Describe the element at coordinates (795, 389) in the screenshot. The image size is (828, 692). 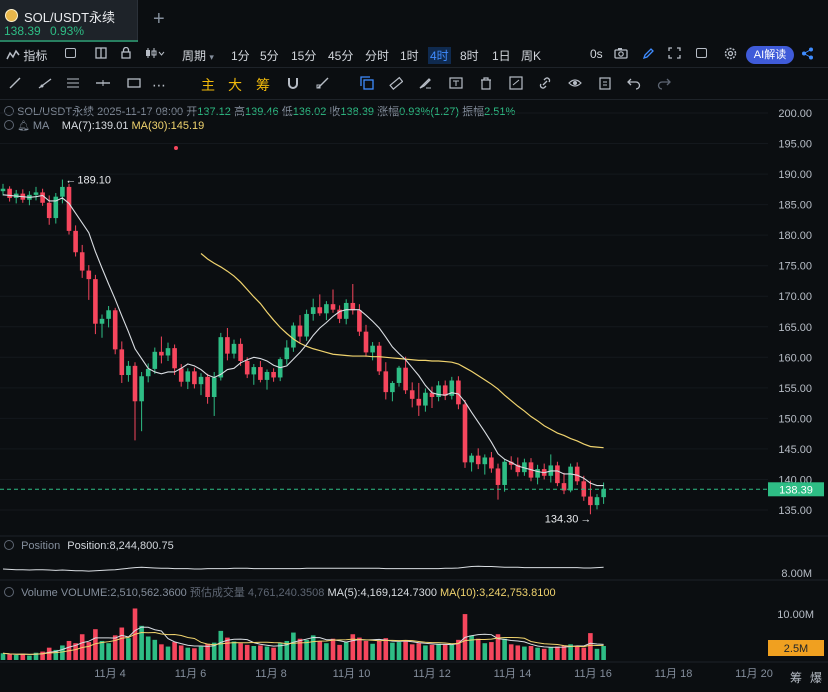
I see `price-tick: 155.00` at that location.